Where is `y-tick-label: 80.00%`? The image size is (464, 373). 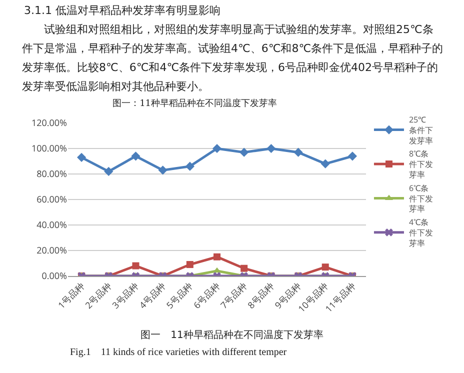
y-tick-label: 80.00% is located at coordinates (51, 173).